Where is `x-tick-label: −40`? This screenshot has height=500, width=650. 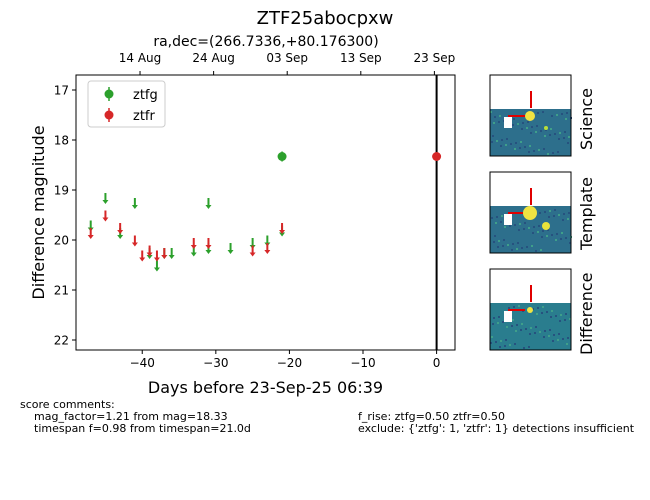
x-tick-label: −40 is located at coordinates (142, 363).